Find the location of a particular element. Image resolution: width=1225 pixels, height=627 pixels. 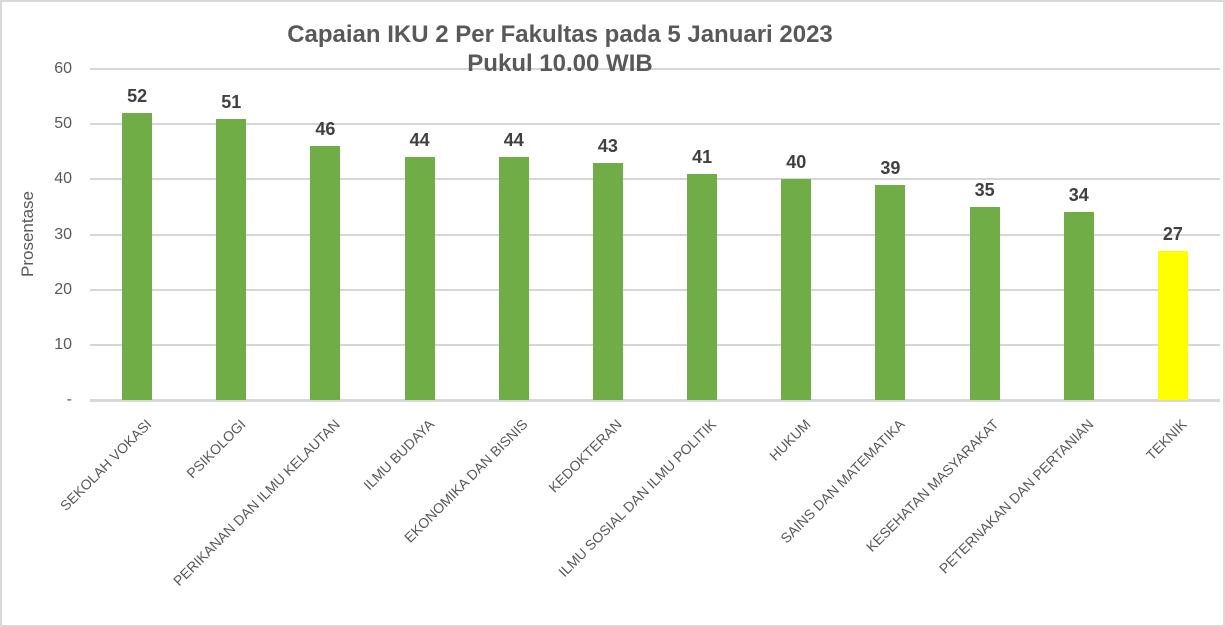

y-axis-tick-label: 30 is located at coordinates (63, 234).